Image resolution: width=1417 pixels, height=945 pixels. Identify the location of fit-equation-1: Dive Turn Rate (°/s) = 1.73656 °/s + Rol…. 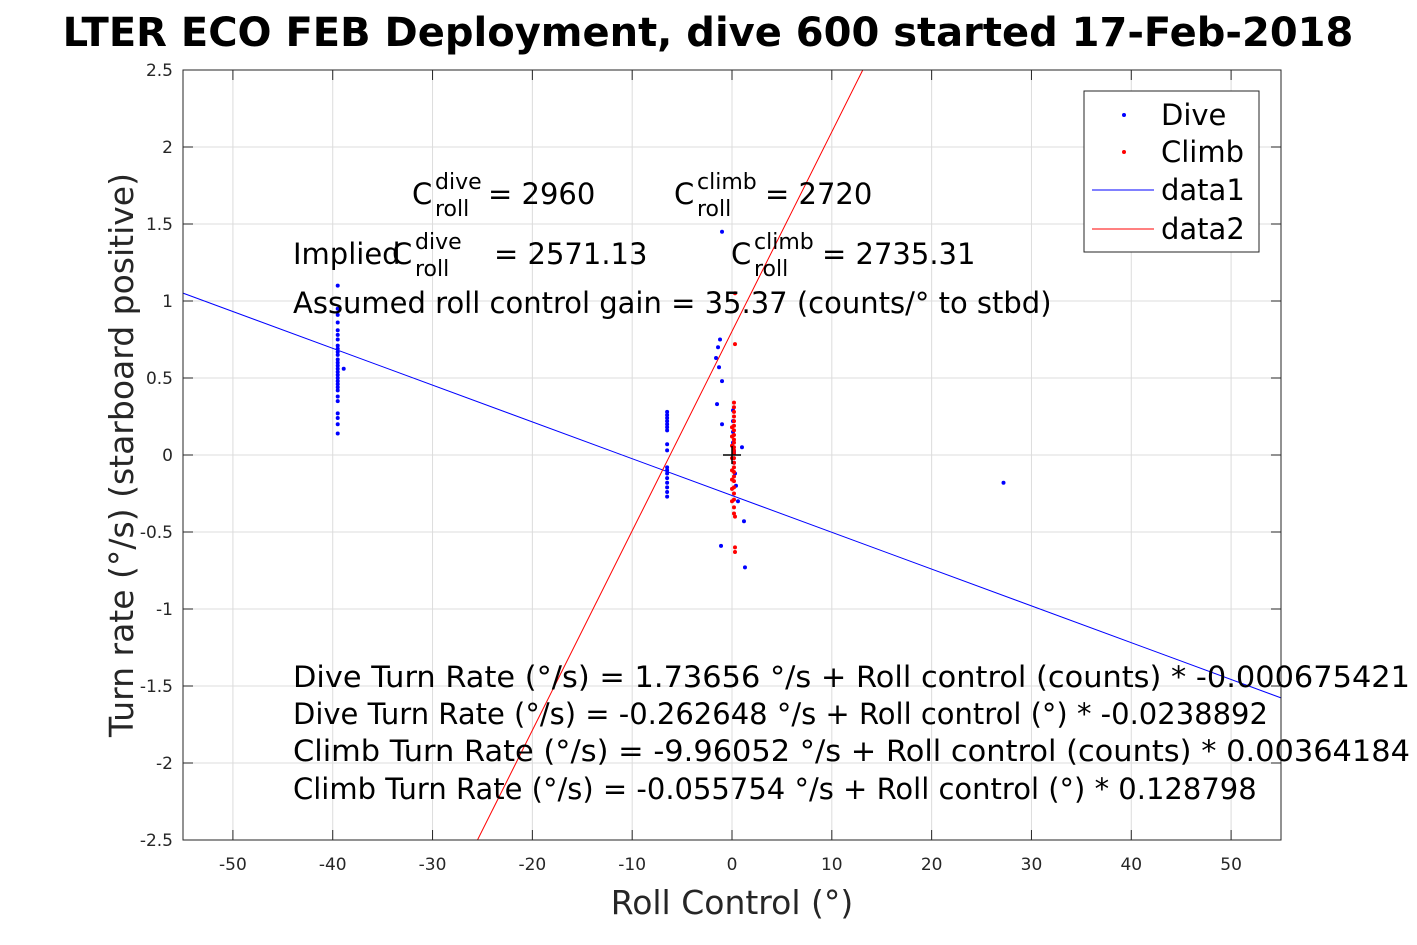
(851, 677).